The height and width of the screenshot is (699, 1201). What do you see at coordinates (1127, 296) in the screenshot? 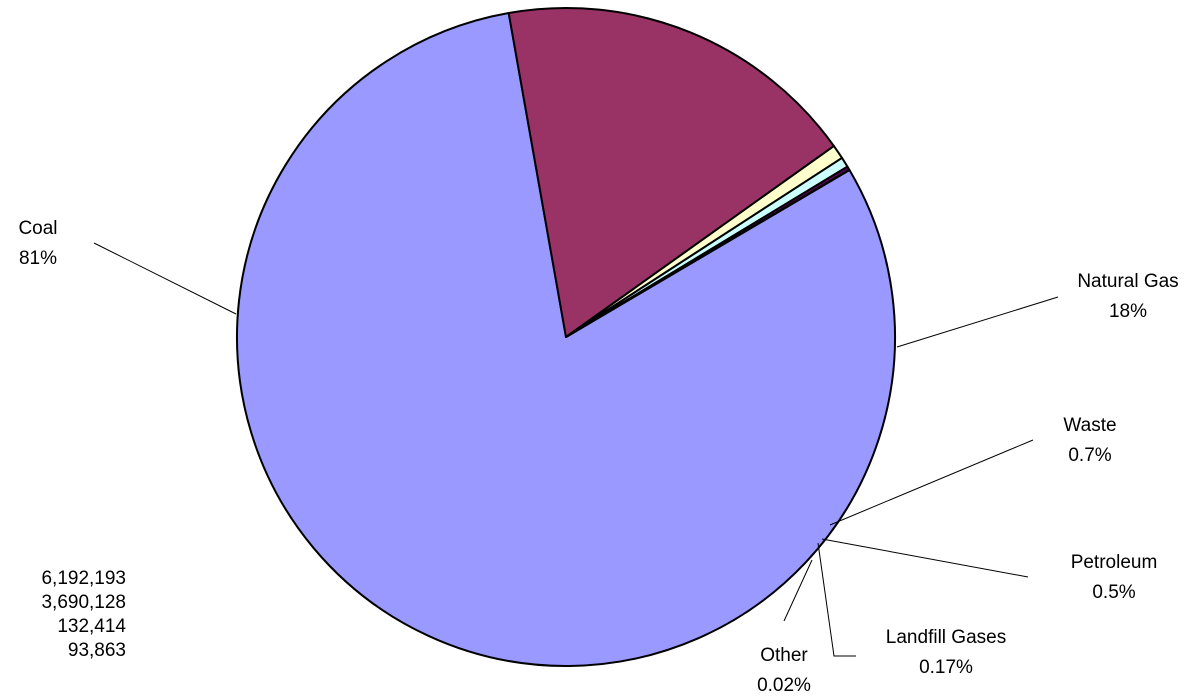
I see `slice-label-natural-gas: Natural Gas 18%` at bounding box center [1127, 296].